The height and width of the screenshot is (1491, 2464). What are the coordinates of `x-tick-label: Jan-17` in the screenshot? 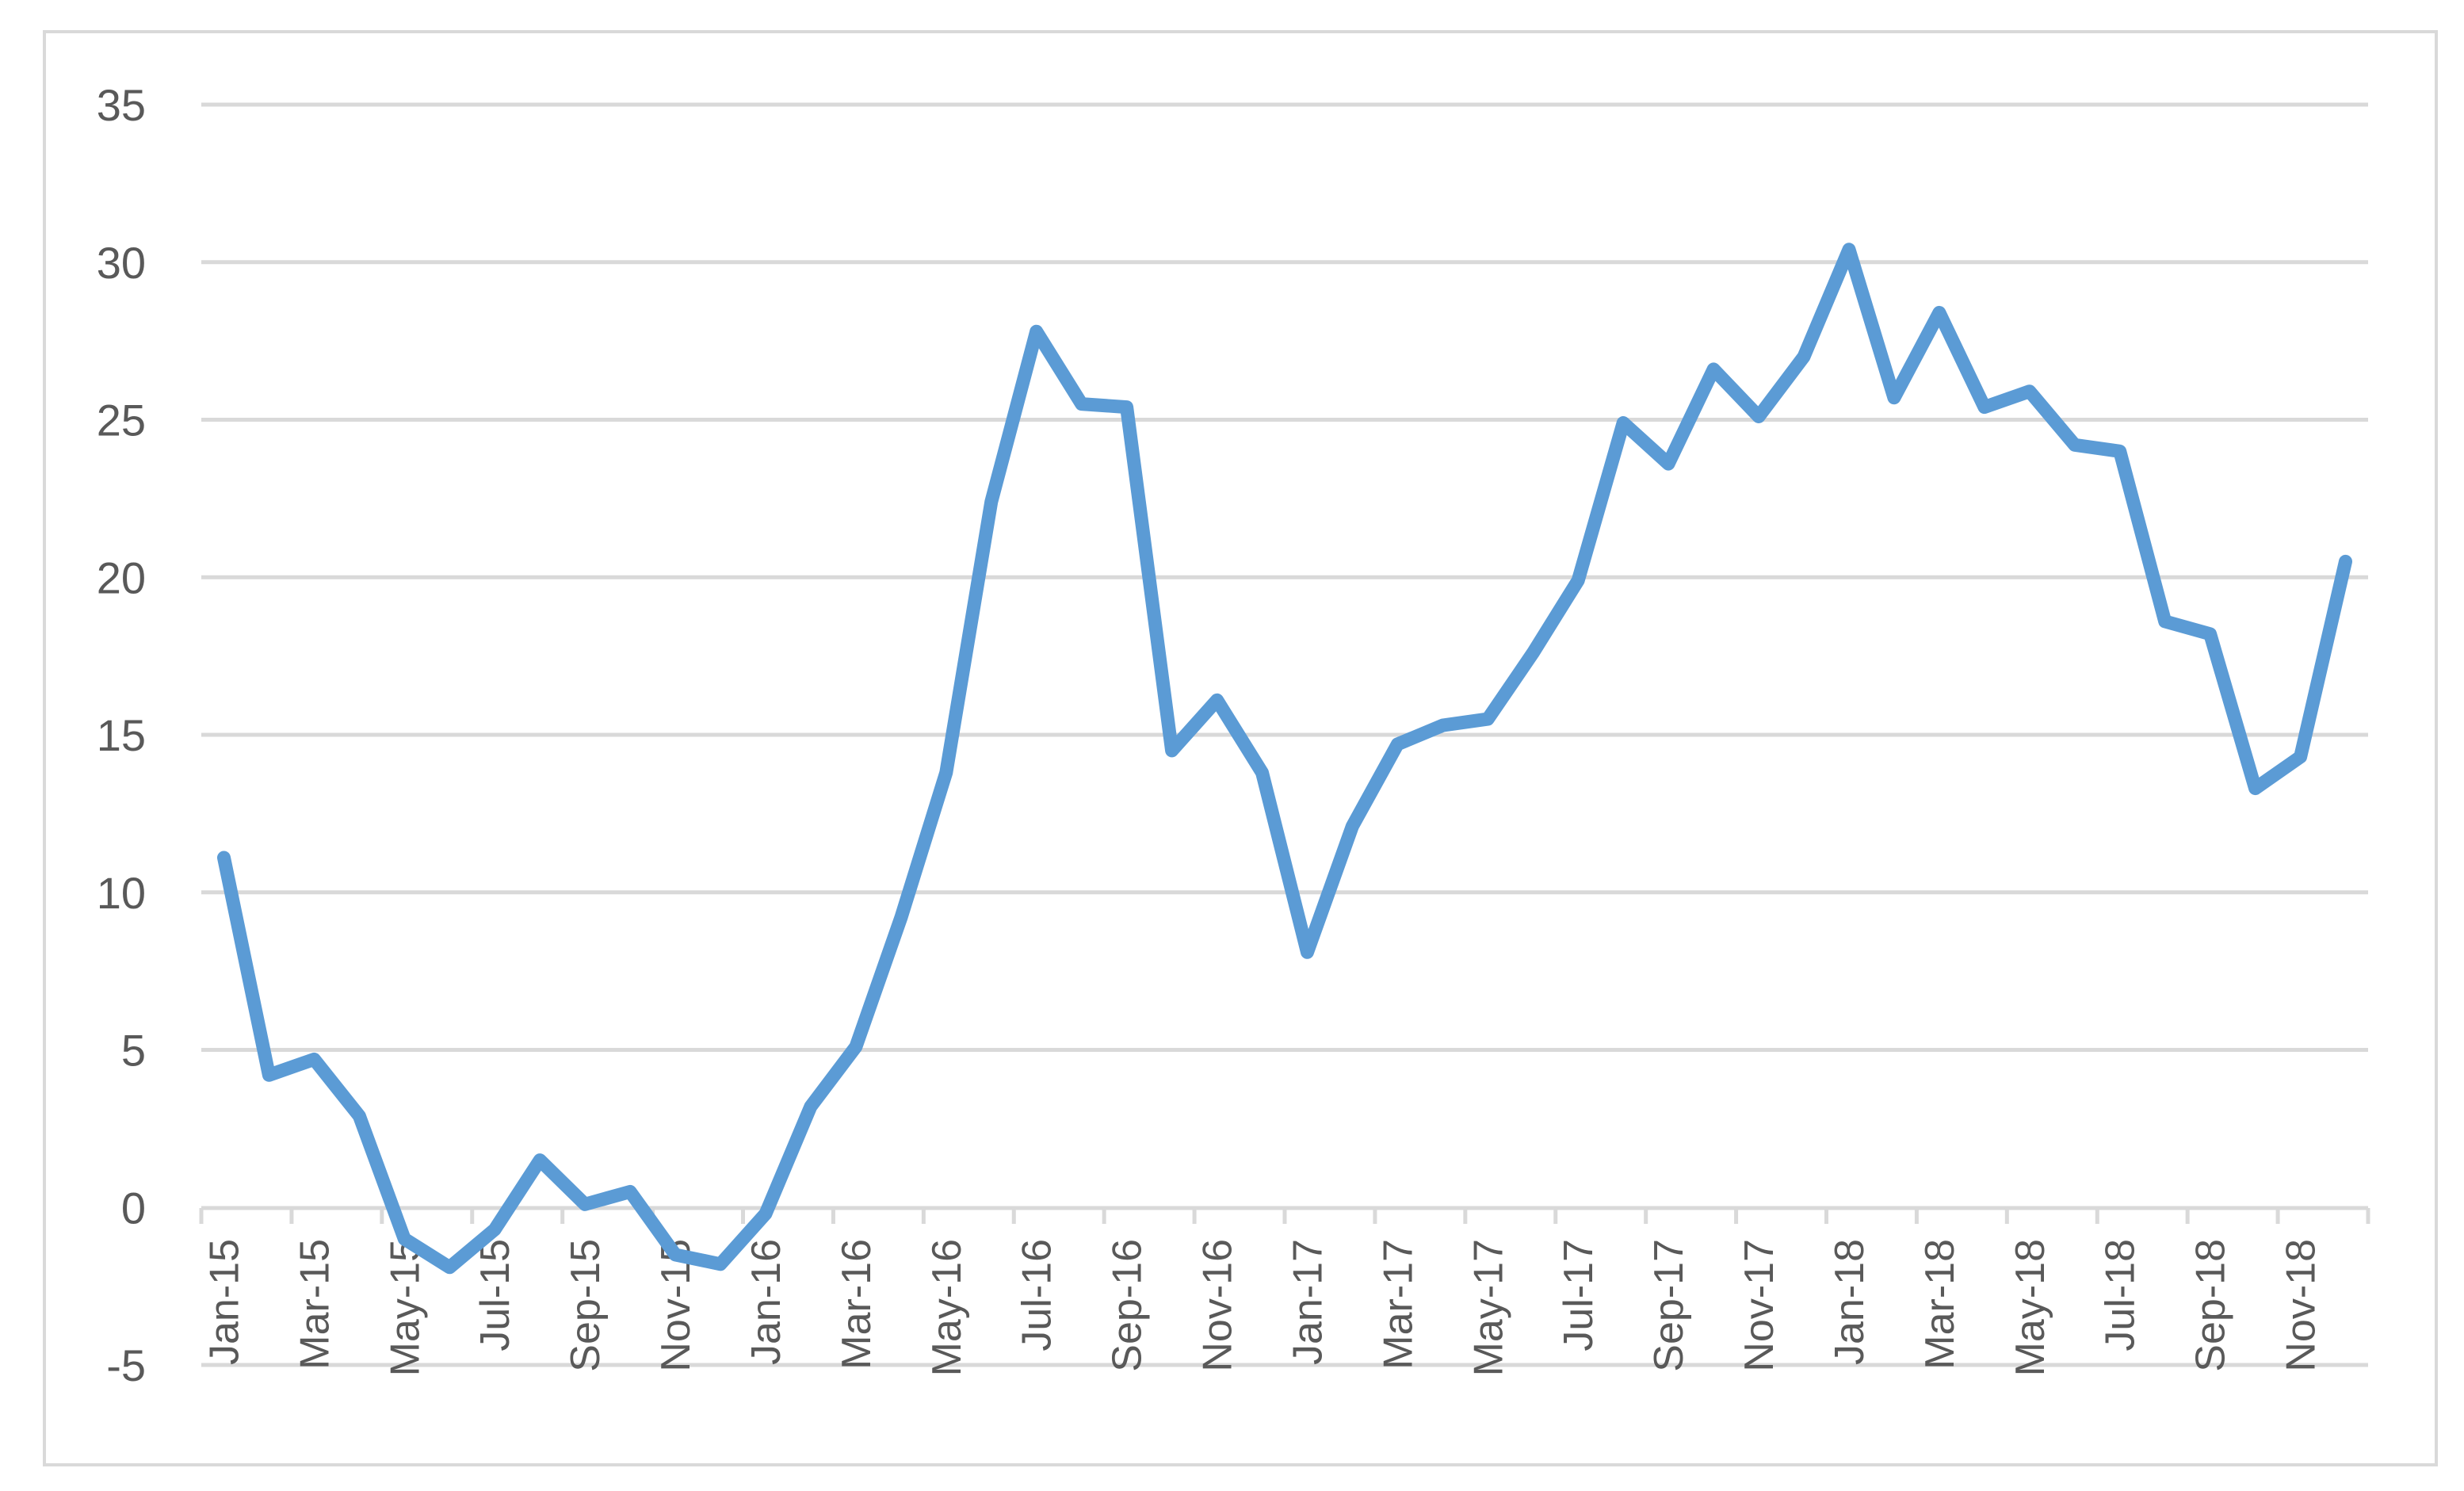 It's located at (1308, 1302).